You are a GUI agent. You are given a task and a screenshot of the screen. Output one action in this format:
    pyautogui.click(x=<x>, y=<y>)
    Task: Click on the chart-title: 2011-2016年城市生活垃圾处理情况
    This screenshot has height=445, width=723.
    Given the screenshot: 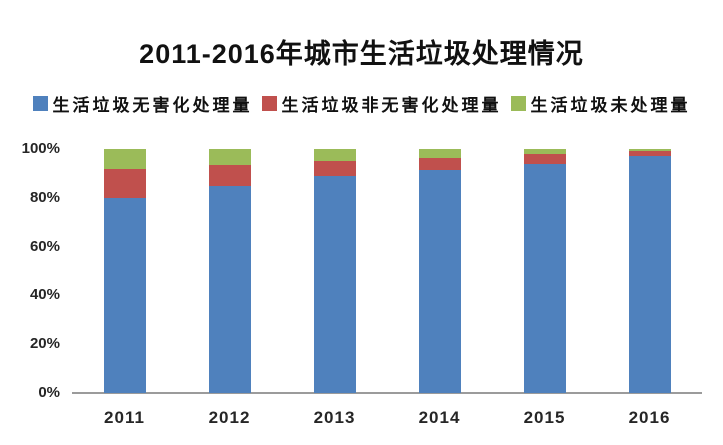 What is the action you would take?
    pyautogui.click(x=361, y=54)
    